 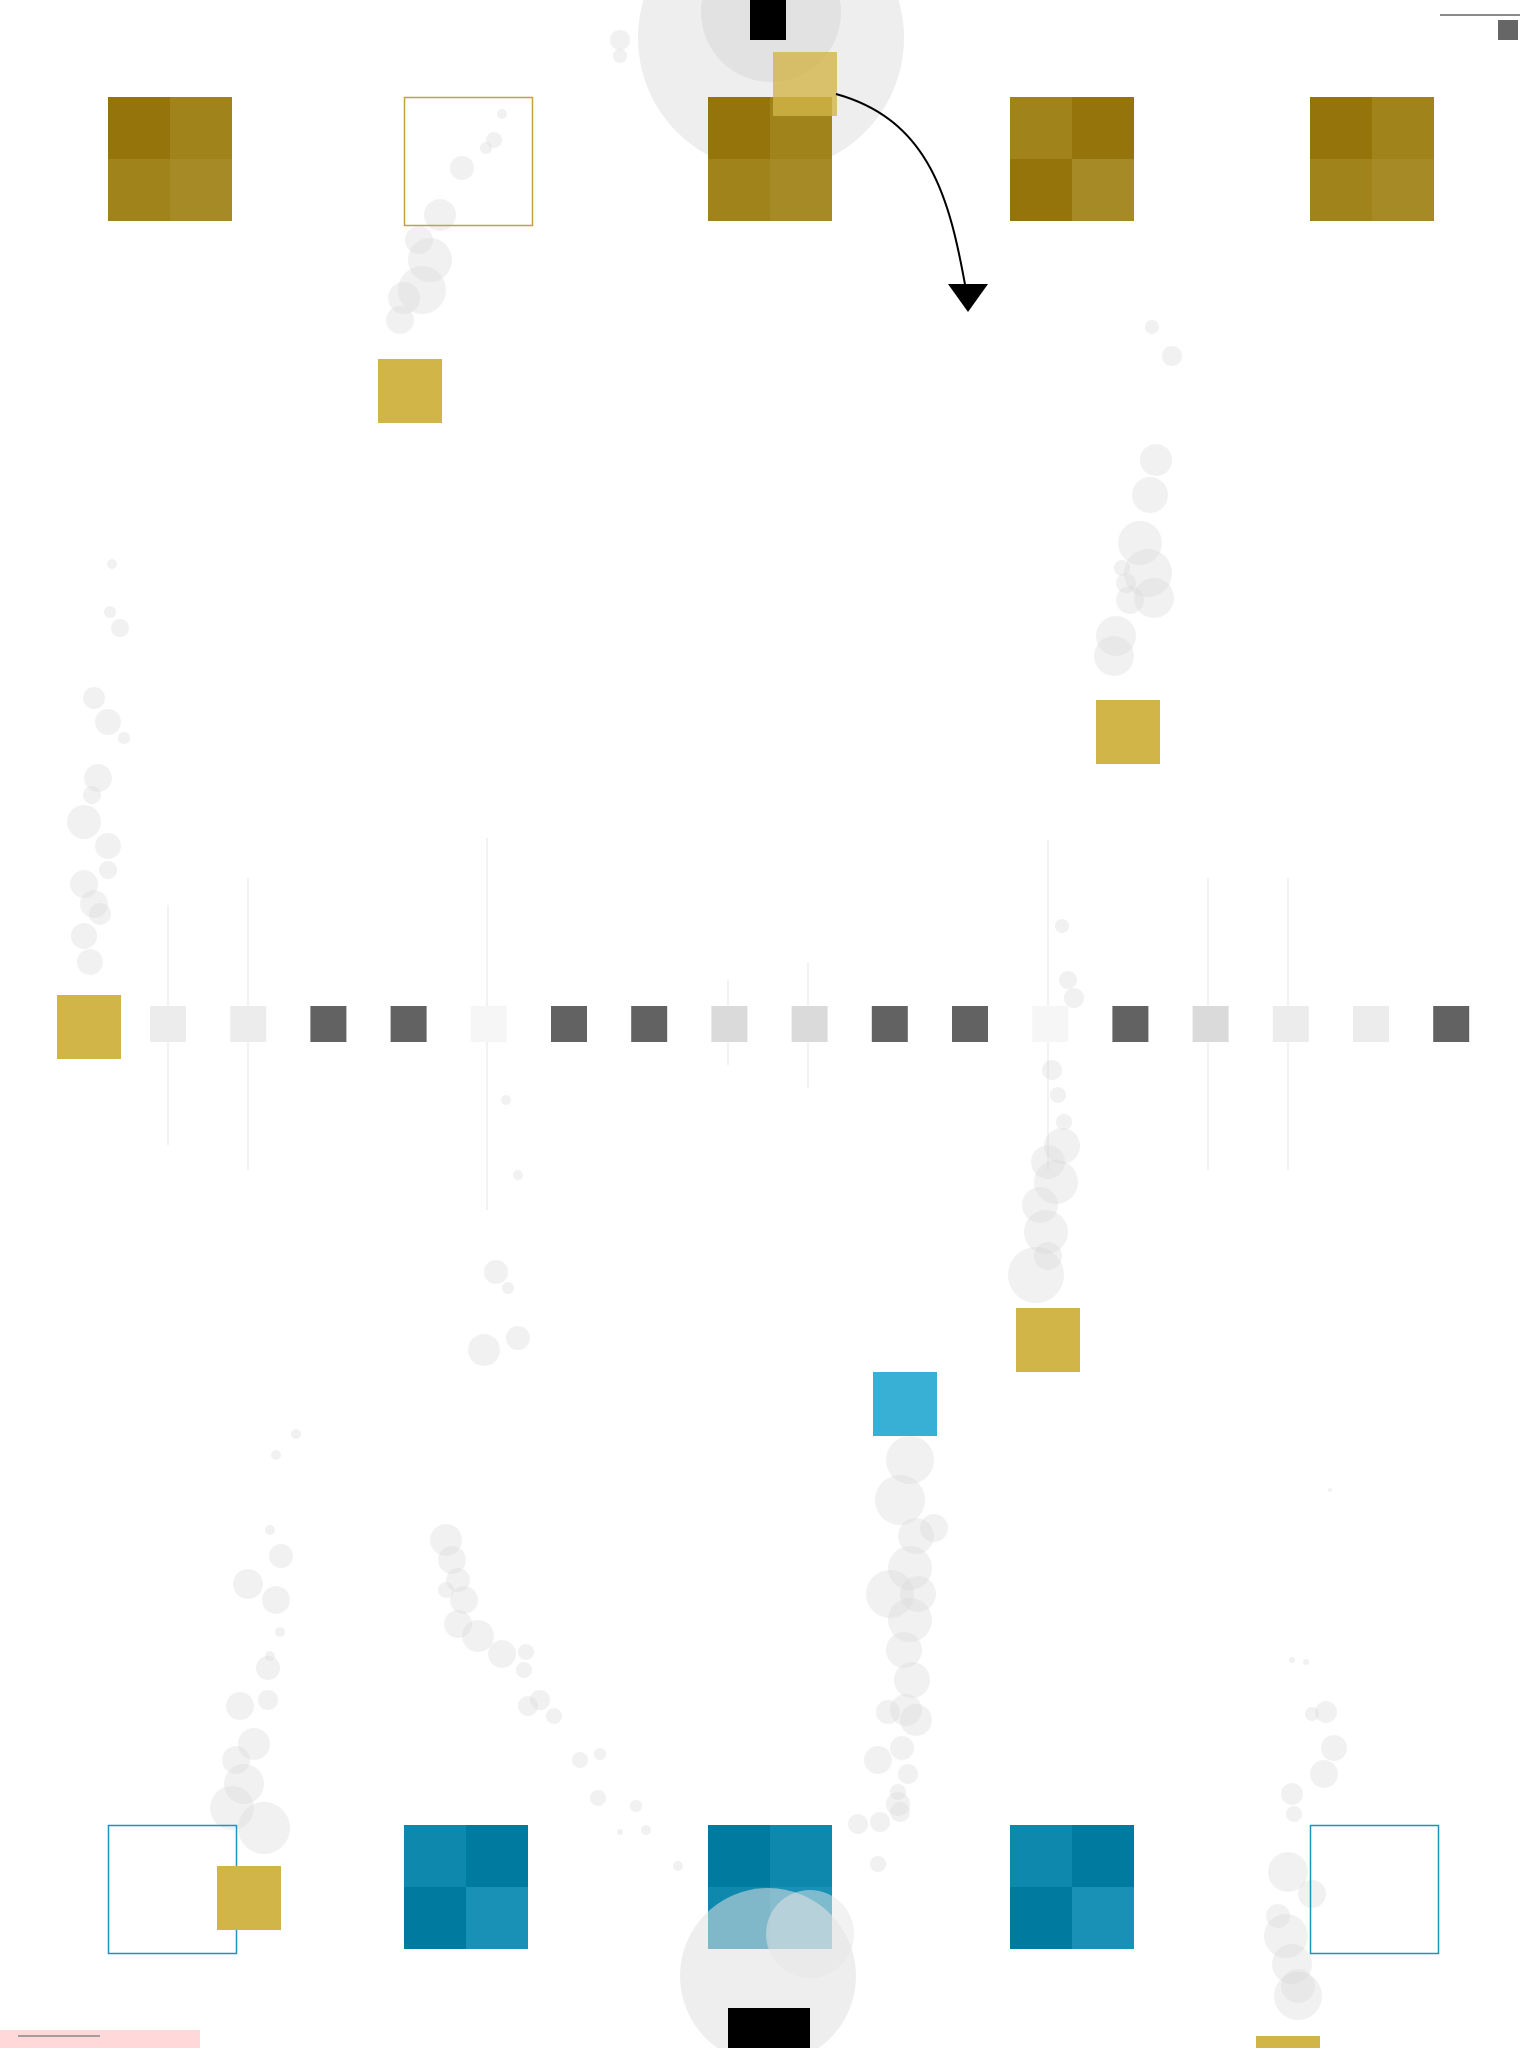 What do you see at coordinates (139, 128) in the screenshot?
I see `gold-home-1-quad-tl` at bounding box center [139, 128].